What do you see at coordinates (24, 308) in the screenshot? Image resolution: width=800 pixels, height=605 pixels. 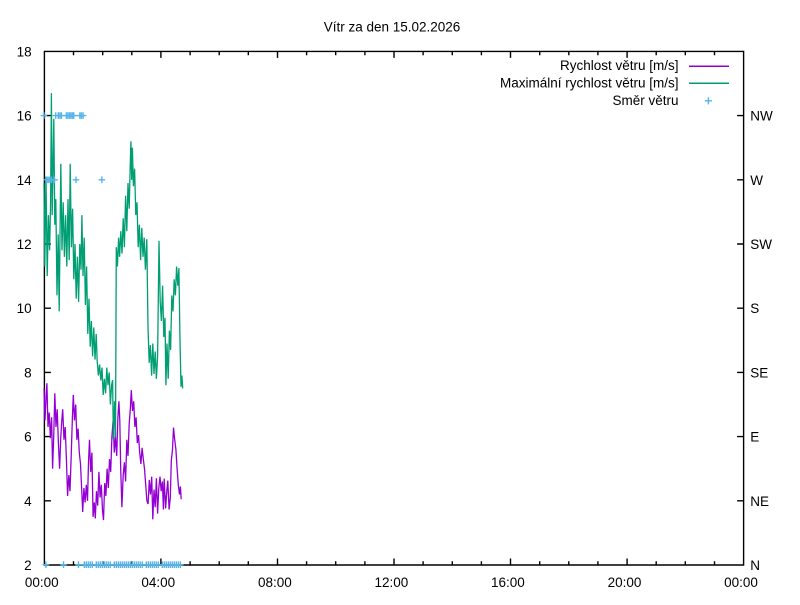 I see `svg-text: 10` at bounding box center [24, 308].